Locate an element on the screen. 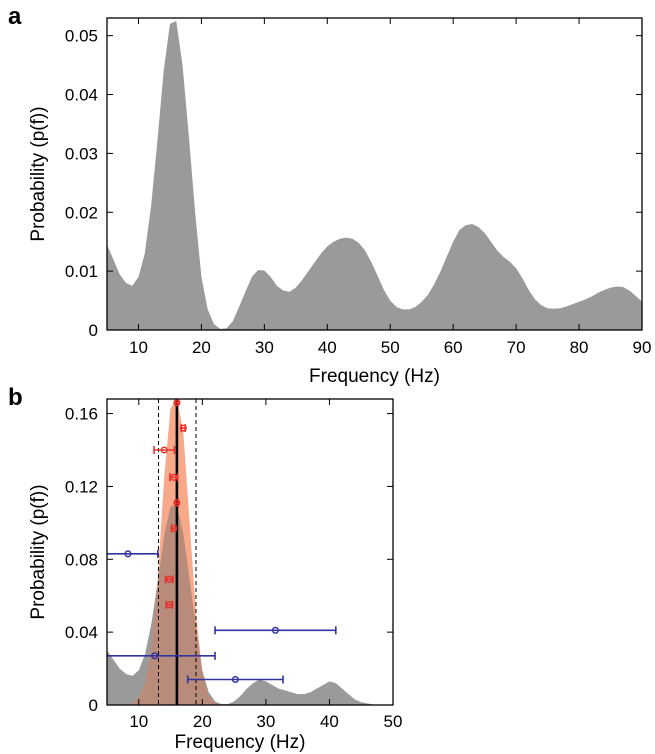  x-tick-label: 90 is located at coordinates (642, 347).